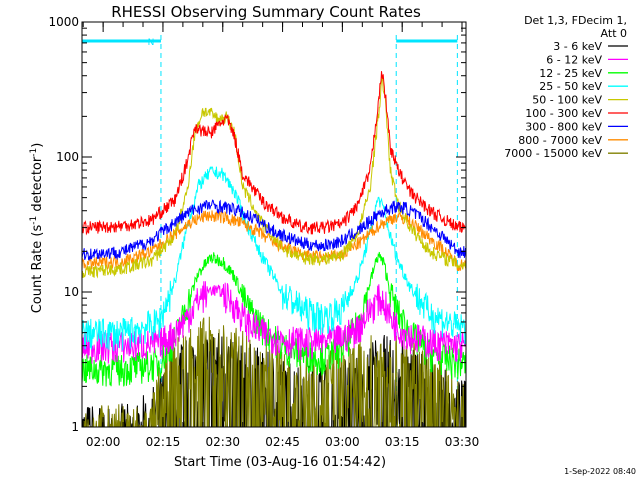 This screenshot has width=640, height=484. I want to click on x-tick-label-3: 02:45, so click(282, 442).